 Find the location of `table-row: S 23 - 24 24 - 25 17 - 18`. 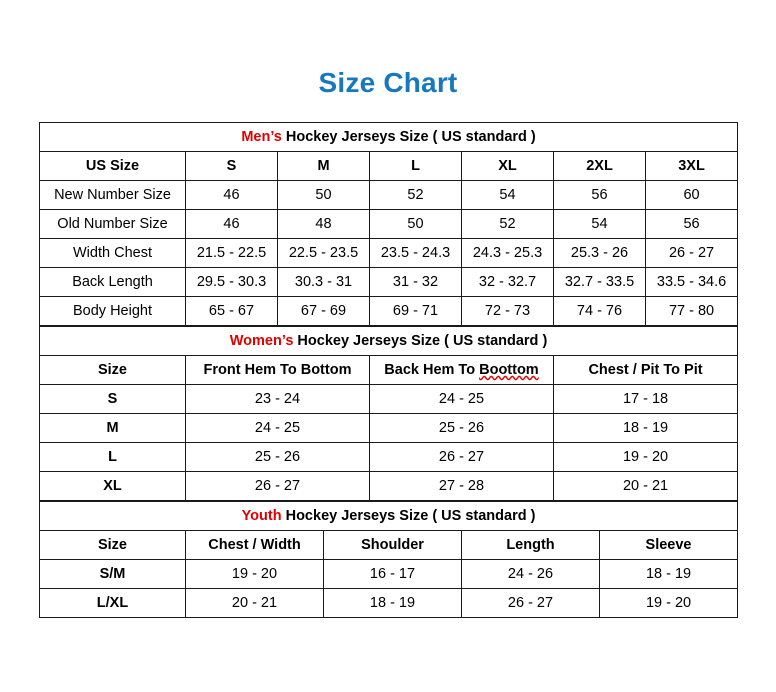

table-row: S 23 - 24 24 - 25 17 - 18 is located at coordinates (389, 399).